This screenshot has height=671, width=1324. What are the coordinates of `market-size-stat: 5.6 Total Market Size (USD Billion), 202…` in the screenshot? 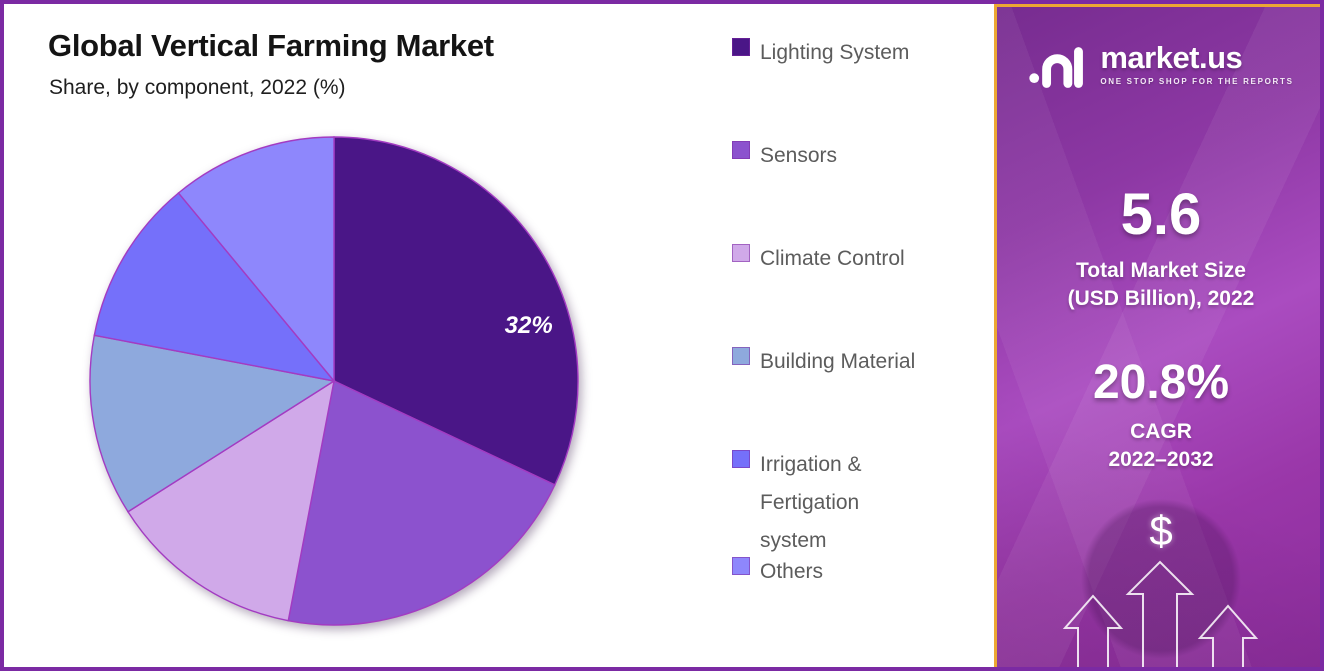 It's located at (1158, 247).